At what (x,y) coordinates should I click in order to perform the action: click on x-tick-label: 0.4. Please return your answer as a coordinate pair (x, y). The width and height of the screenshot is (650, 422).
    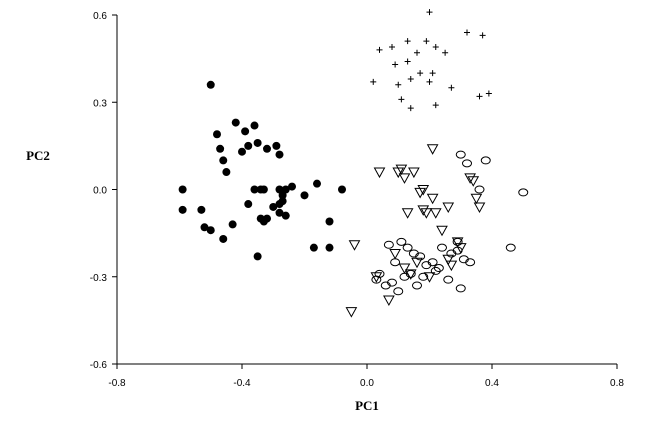
    Looking at the image, I should click on (492, 383).